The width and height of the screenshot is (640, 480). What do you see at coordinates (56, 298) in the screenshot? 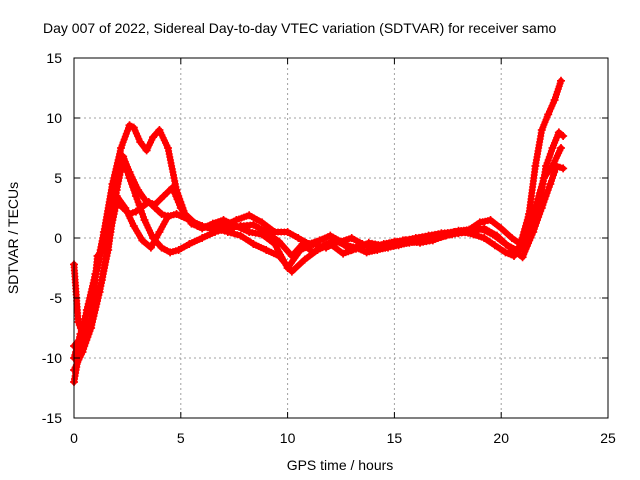
I see `y-tick-label: -5` at bounding box center [56, 298].